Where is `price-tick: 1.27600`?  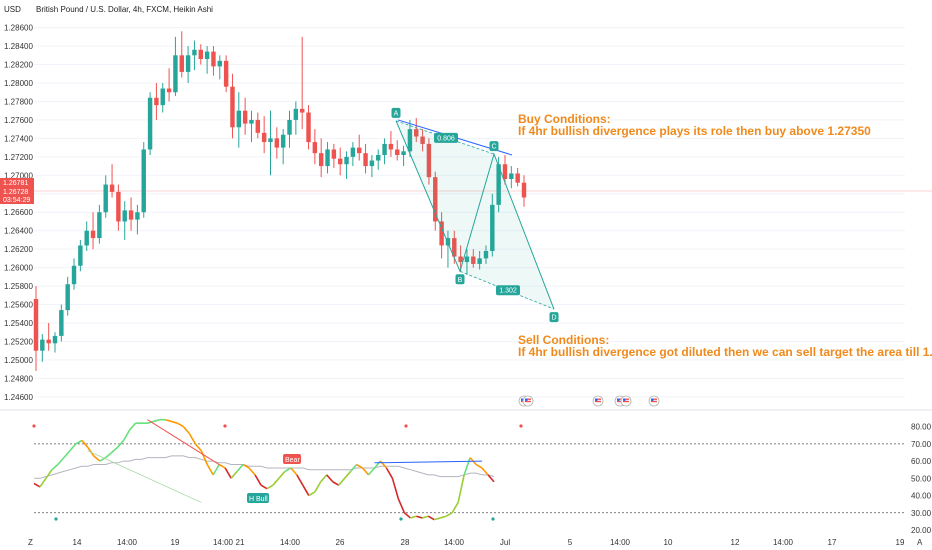 price-tick: 1.27600 is located at coordinates (18, 120).